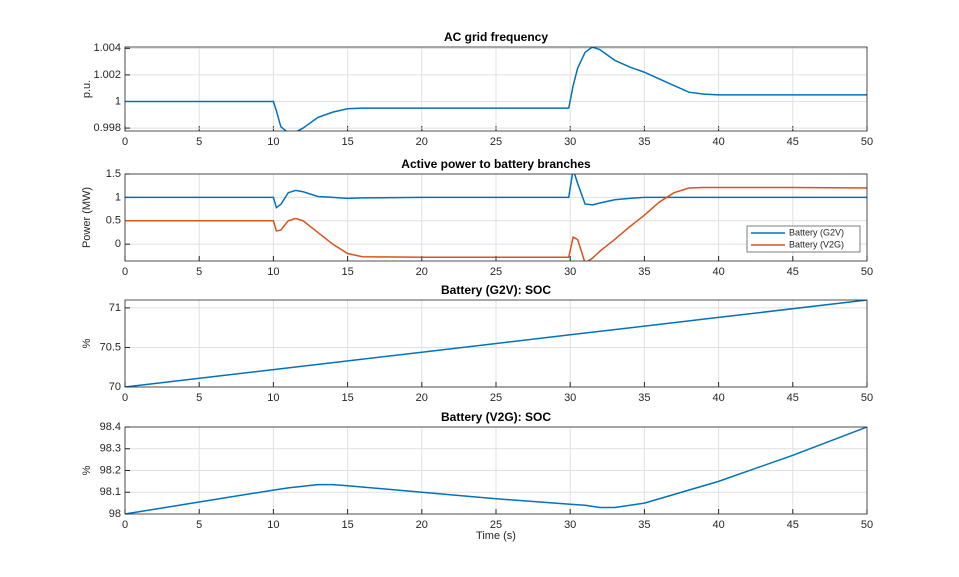 The image size is (959, 577). What do you see at coordinates (496, 536) in the screenshot?
I see `x-axis-label: Time (s)` at bounding box center [496, 536].